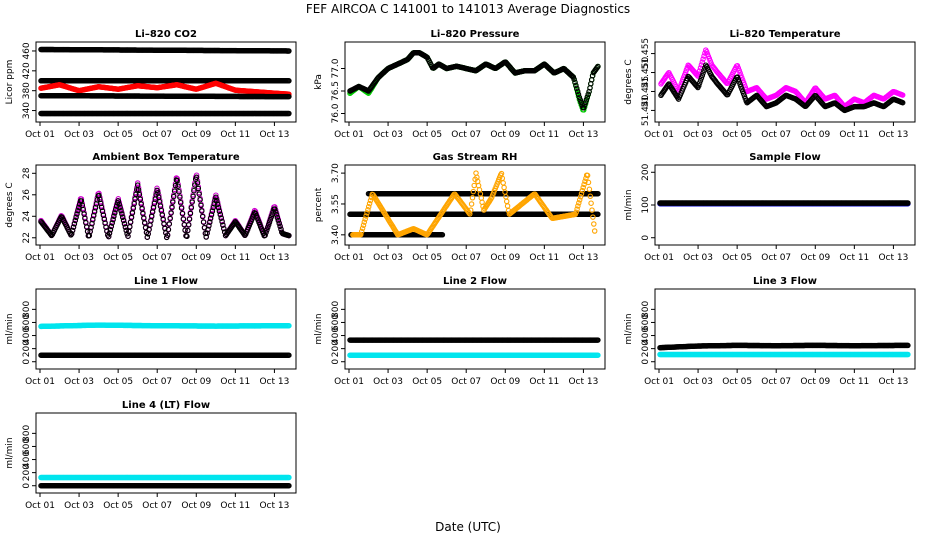 Image resolution: width=936 pixels, height=540 pixels. What do you see at coordinates (319, 204) in the screenshot?
I see `y-axis-label: percent` at bounding box center [319, 204].